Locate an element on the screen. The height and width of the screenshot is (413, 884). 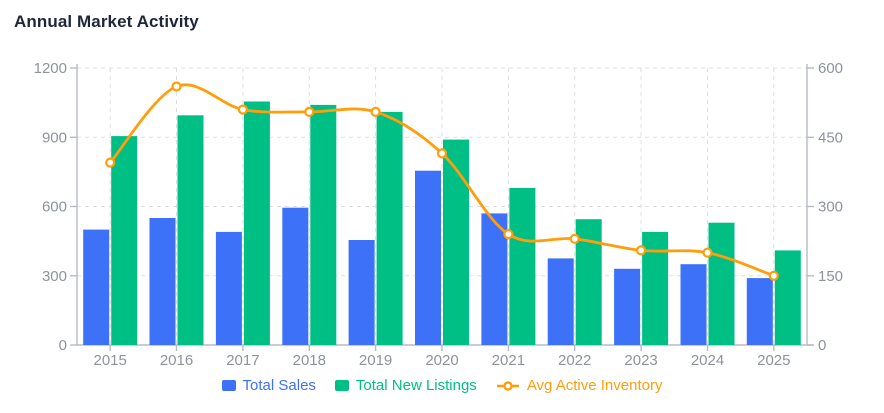
bar-total-sales-2015 is located at coordinates (96, 287).